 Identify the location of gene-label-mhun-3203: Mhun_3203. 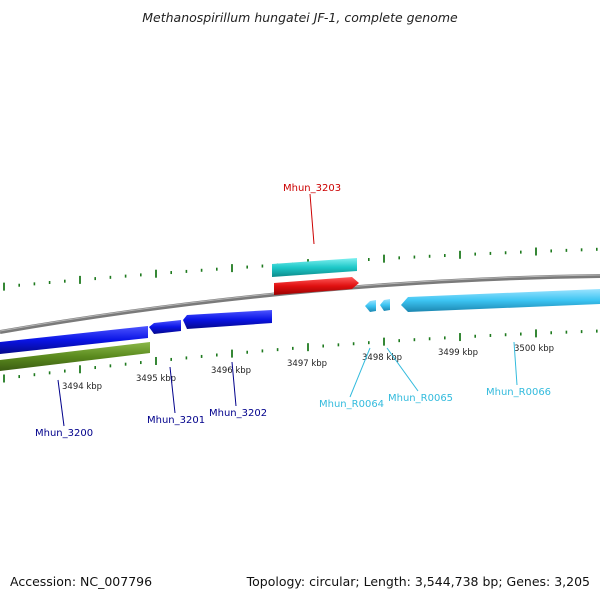
(312, 188).